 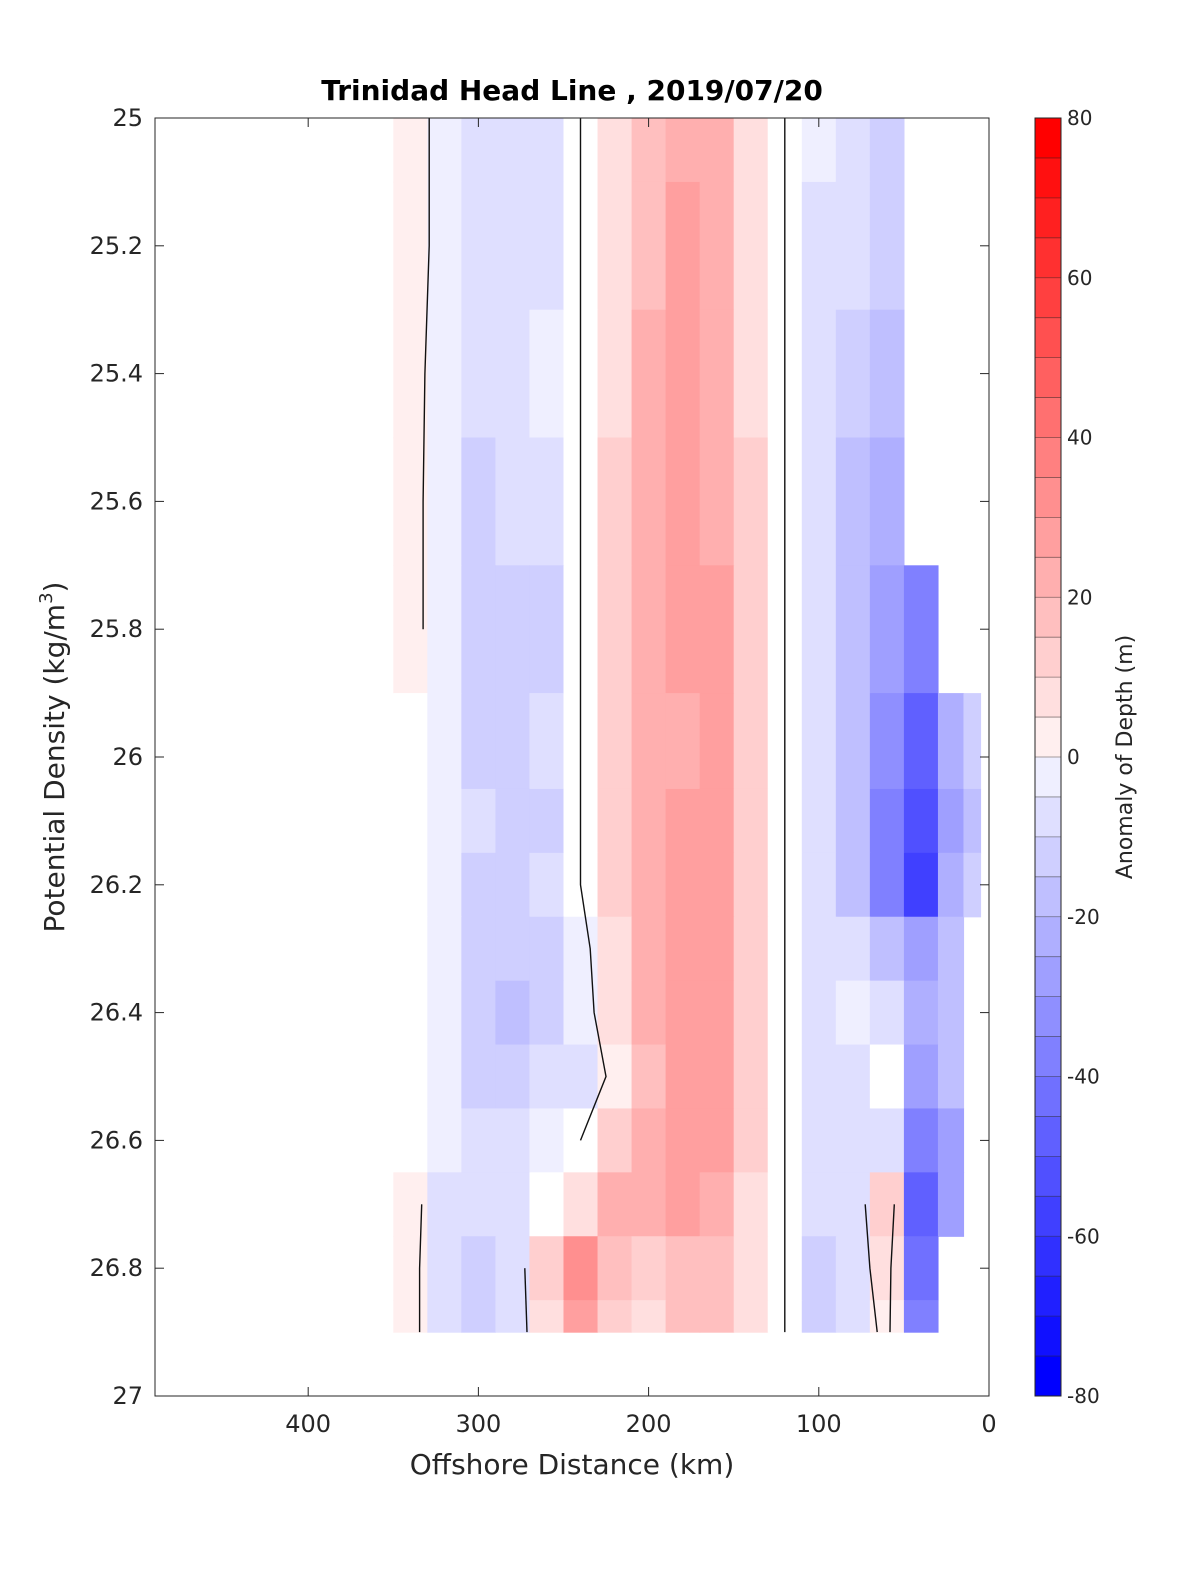 What do you see at coordinates (478, 1424) in the screenshot?
I see `x-tick-label: 300` at bounding box center [478, 1424].